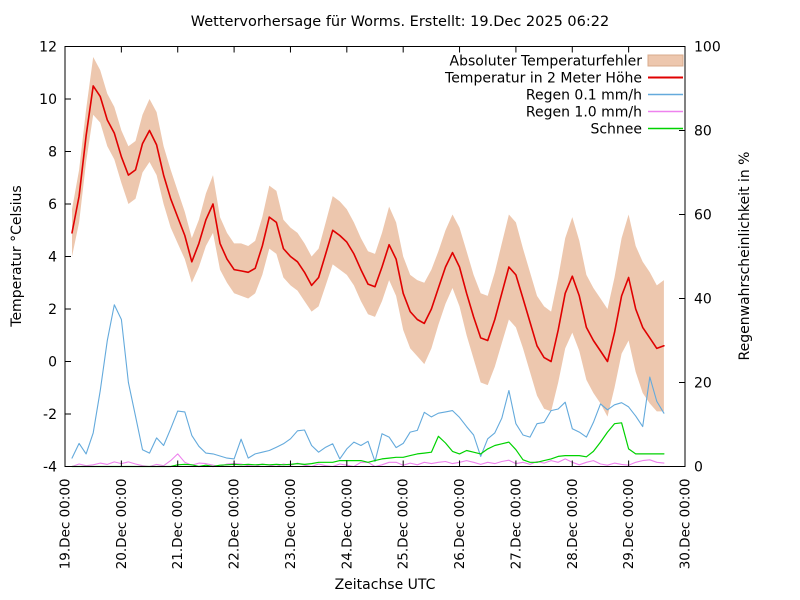  I want to click on y-left-tick-label: 4, so click(52, 258).